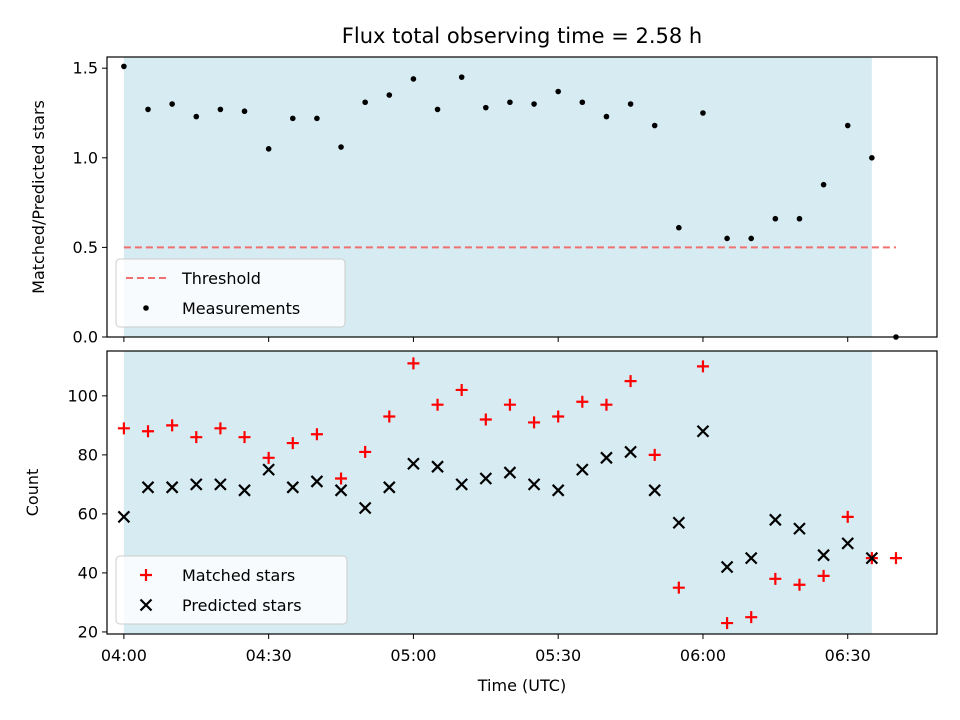 Image resolution: width=960 pixels, height=720 pixels. What do you see at coordinates (88, 572) in the screenshot?
I see `y-tick-label: 40` at bounding box center [88, 572].